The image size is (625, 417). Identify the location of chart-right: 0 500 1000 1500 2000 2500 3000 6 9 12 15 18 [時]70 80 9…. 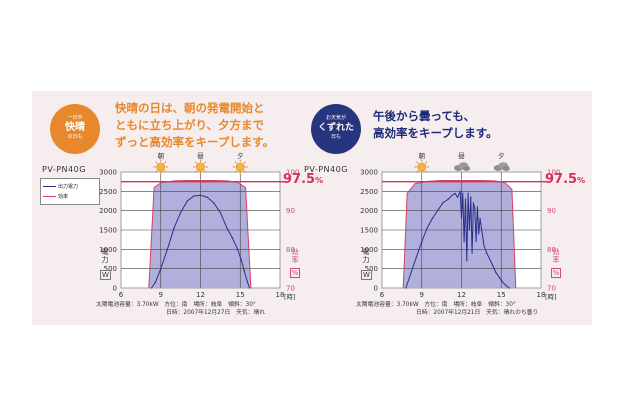
(460, 226).